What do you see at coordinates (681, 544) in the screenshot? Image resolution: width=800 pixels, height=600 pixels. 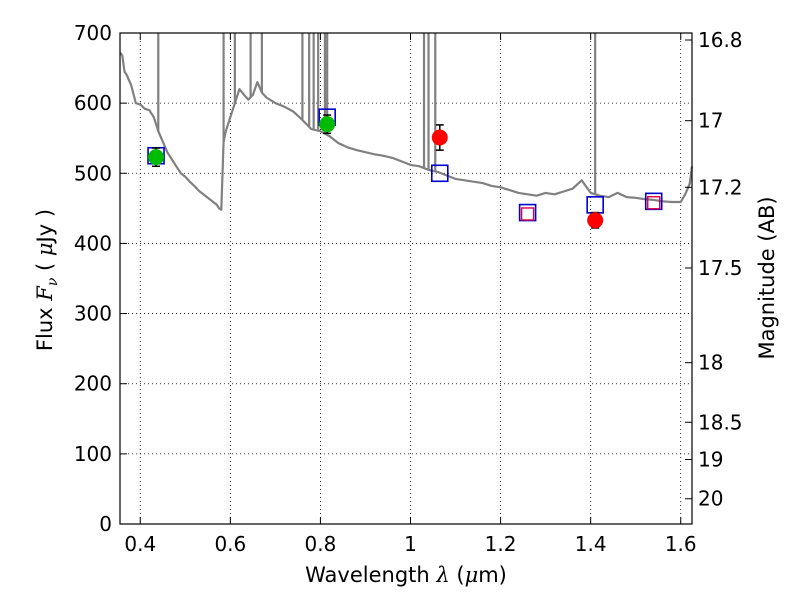 I see `x-tick-label: 1.6` at bounding box center [681, 544].